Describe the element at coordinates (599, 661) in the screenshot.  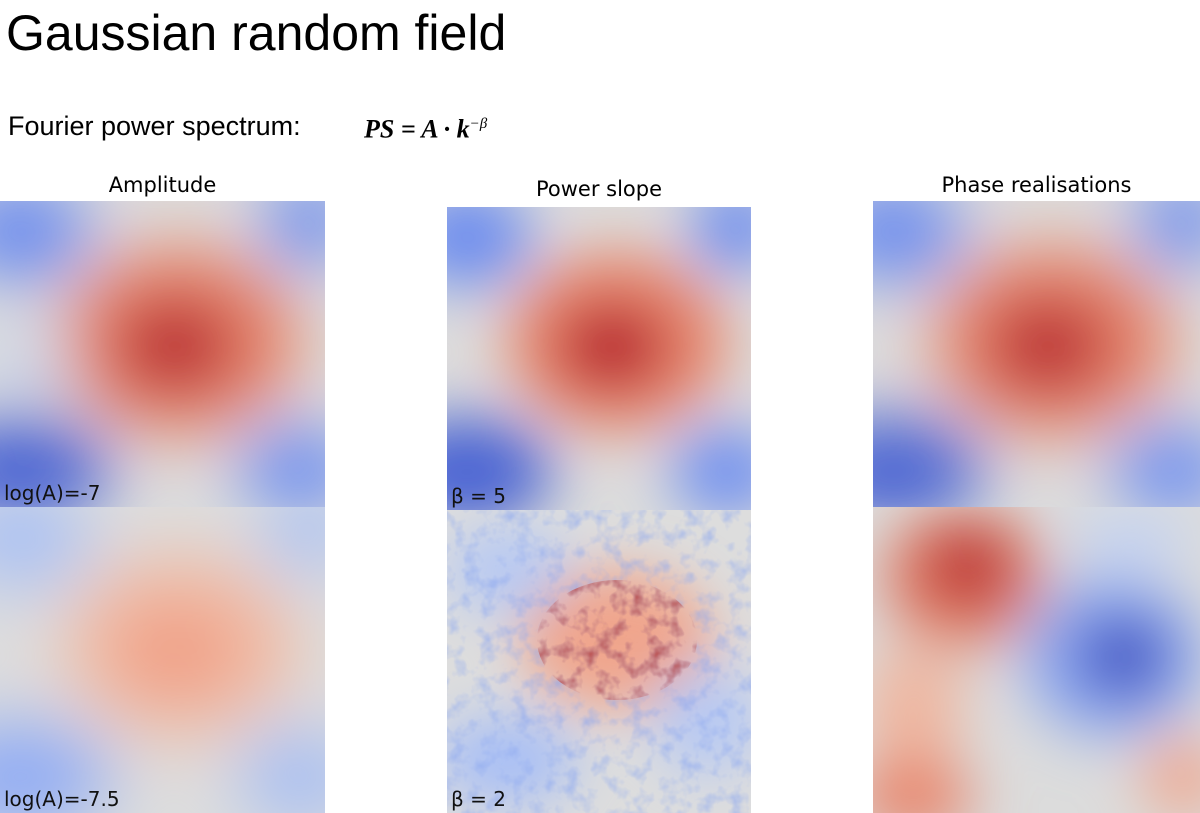
I see `power-slope-panel-bottom: β = 2` at that location.